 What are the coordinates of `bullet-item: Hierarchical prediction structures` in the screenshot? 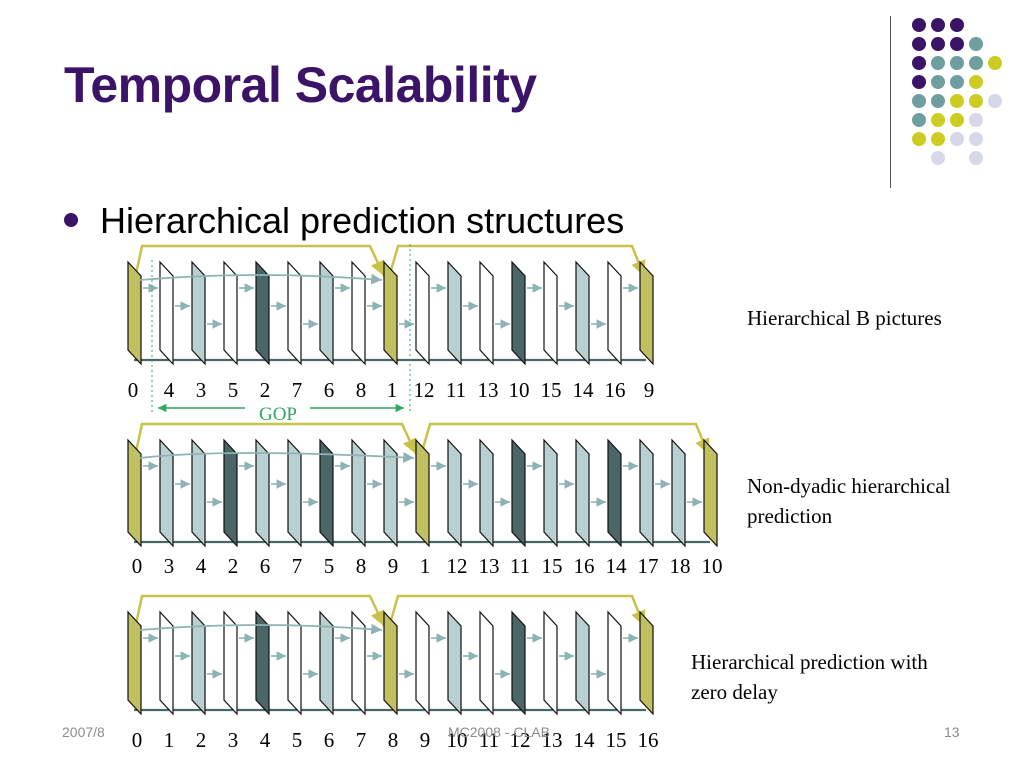 It's located at (344, 221).